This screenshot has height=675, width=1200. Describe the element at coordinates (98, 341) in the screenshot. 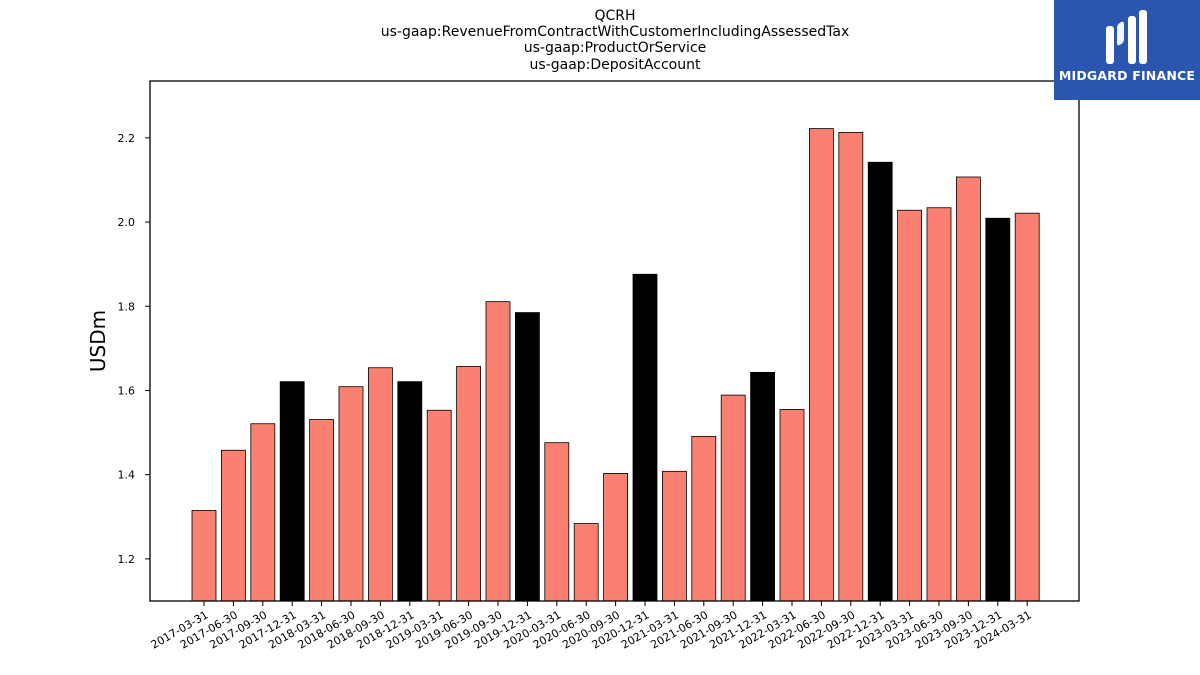

I see `y-axis-label: USDm` at that location.